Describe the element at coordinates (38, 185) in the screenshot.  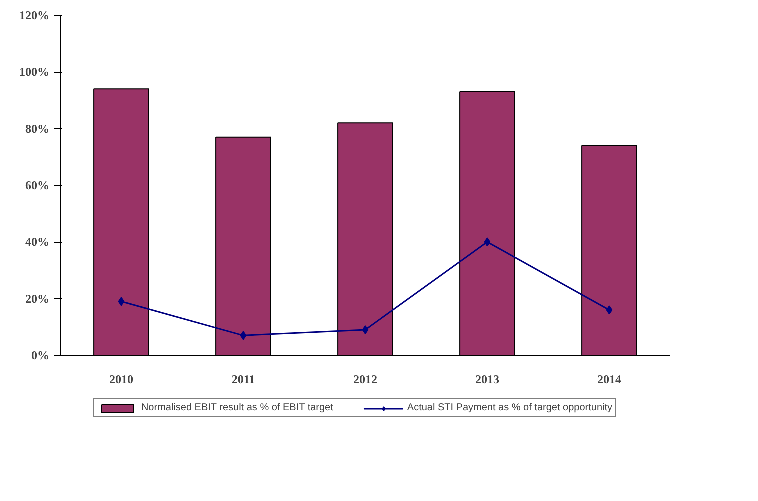
I see `y-tick-label: 60%` at that location.